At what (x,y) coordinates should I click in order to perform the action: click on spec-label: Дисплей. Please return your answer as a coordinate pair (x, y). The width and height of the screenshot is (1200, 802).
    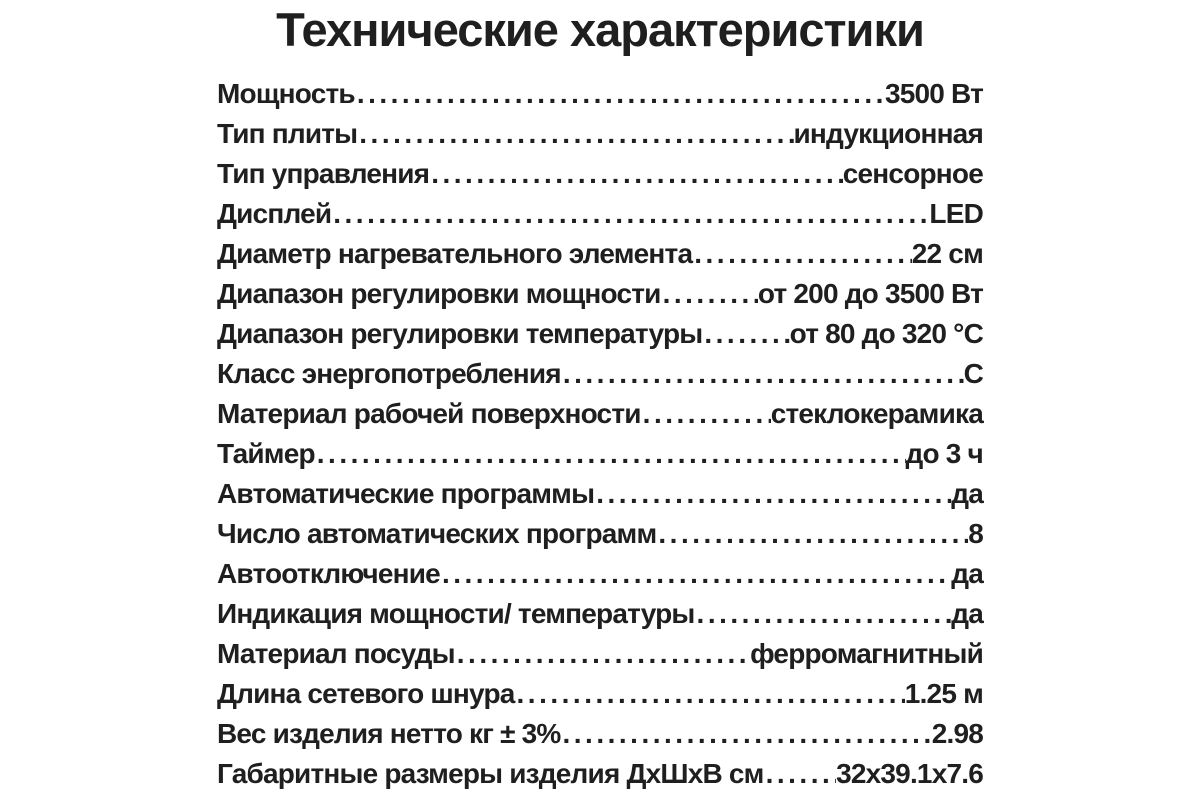
    Looking at the image, I should click on (274, 213).